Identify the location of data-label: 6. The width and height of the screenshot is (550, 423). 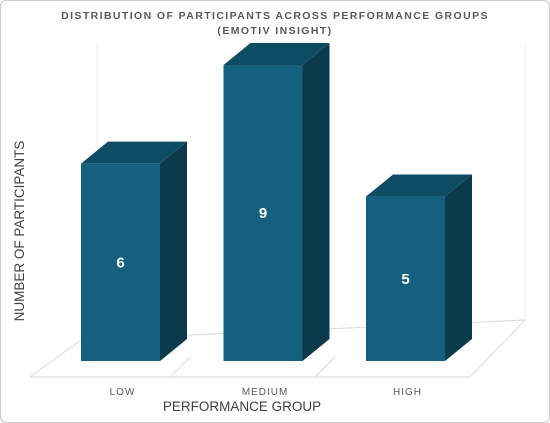
(120, 262).